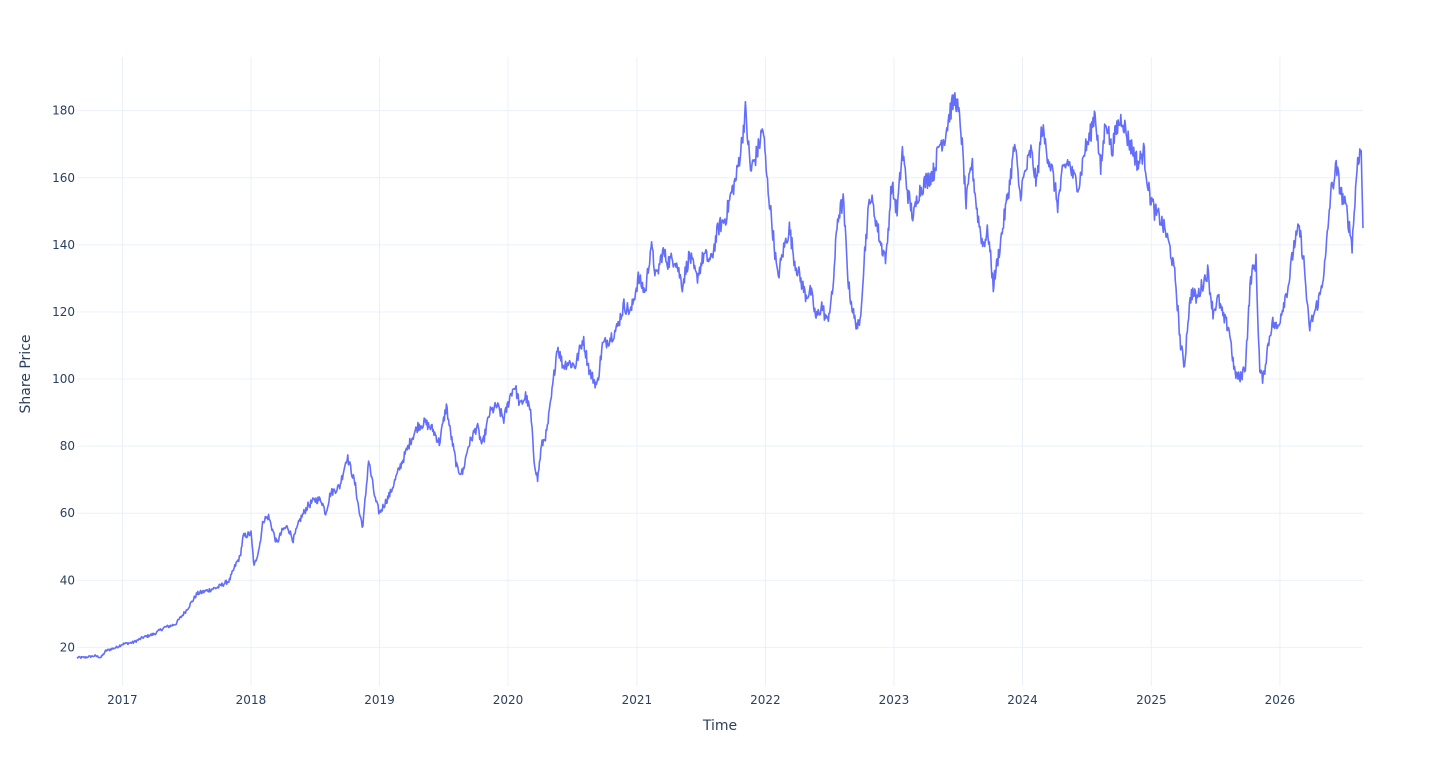 The width and height of the screenshot is (1440, 768). Describe the element at coordinates (508, 700) in the screenshot. I see `x-tick-label: 2020` at that location.